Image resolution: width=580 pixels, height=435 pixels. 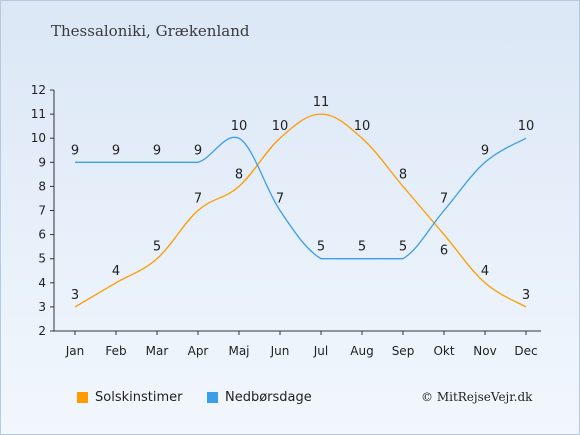 What do you see at coordinates (139, 397) in the screenshot?
I see `legend-label-sun: Solskinstimer` at bounding box center [139, 397].